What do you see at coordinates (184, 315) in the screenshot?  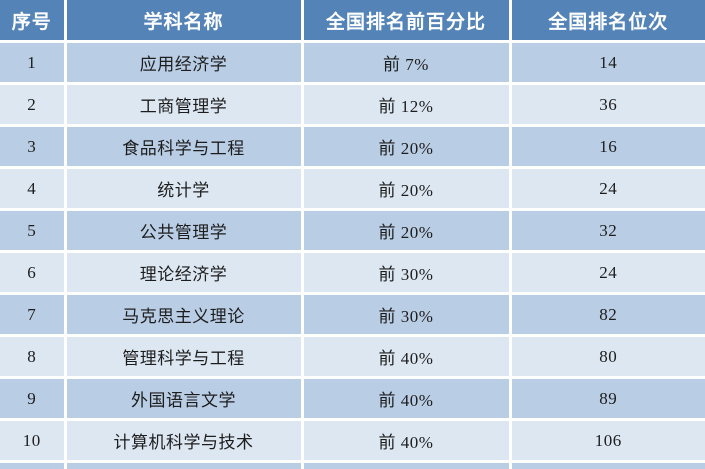 I see `cell-subject-name: 马克思主义理论` at bounding box center [184, 315].